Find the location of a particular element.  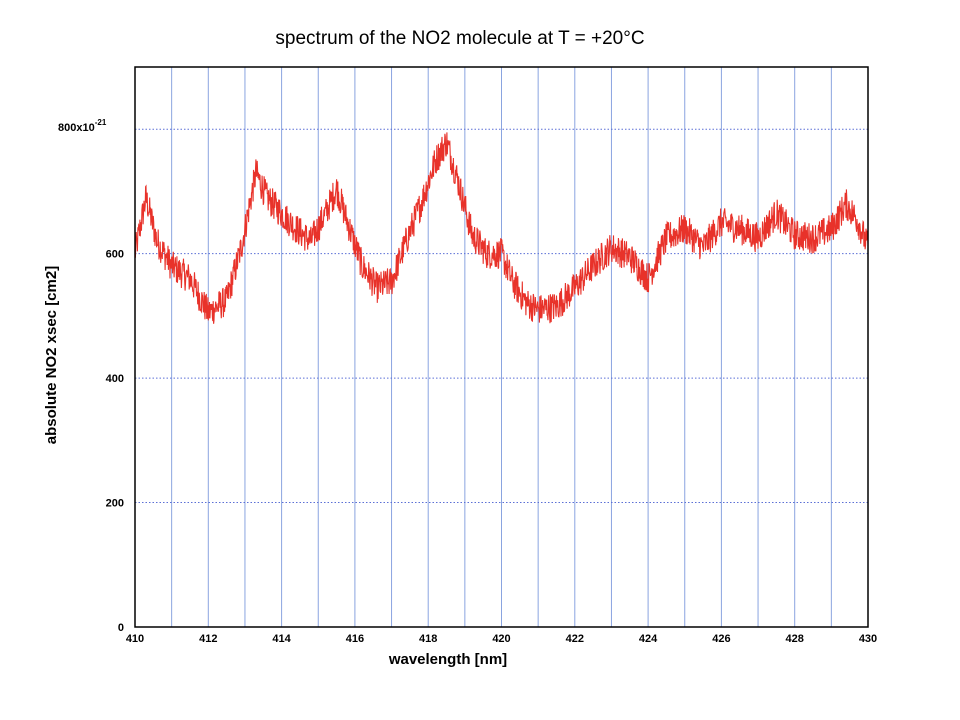

y-top-tick-base: 800x10 is located at coordinates (76, 128).